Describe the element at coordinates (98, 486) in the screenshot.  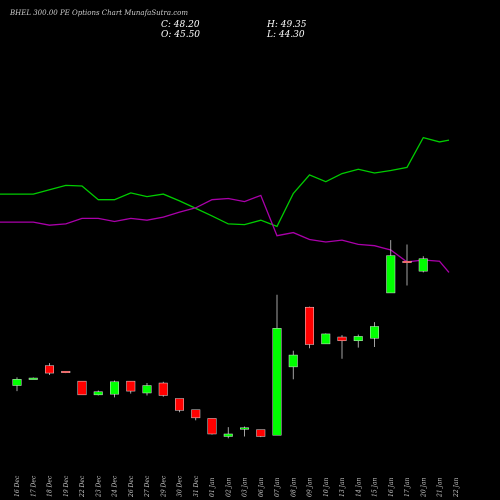
I see `x-tick-label: 23 Dec` at that location.